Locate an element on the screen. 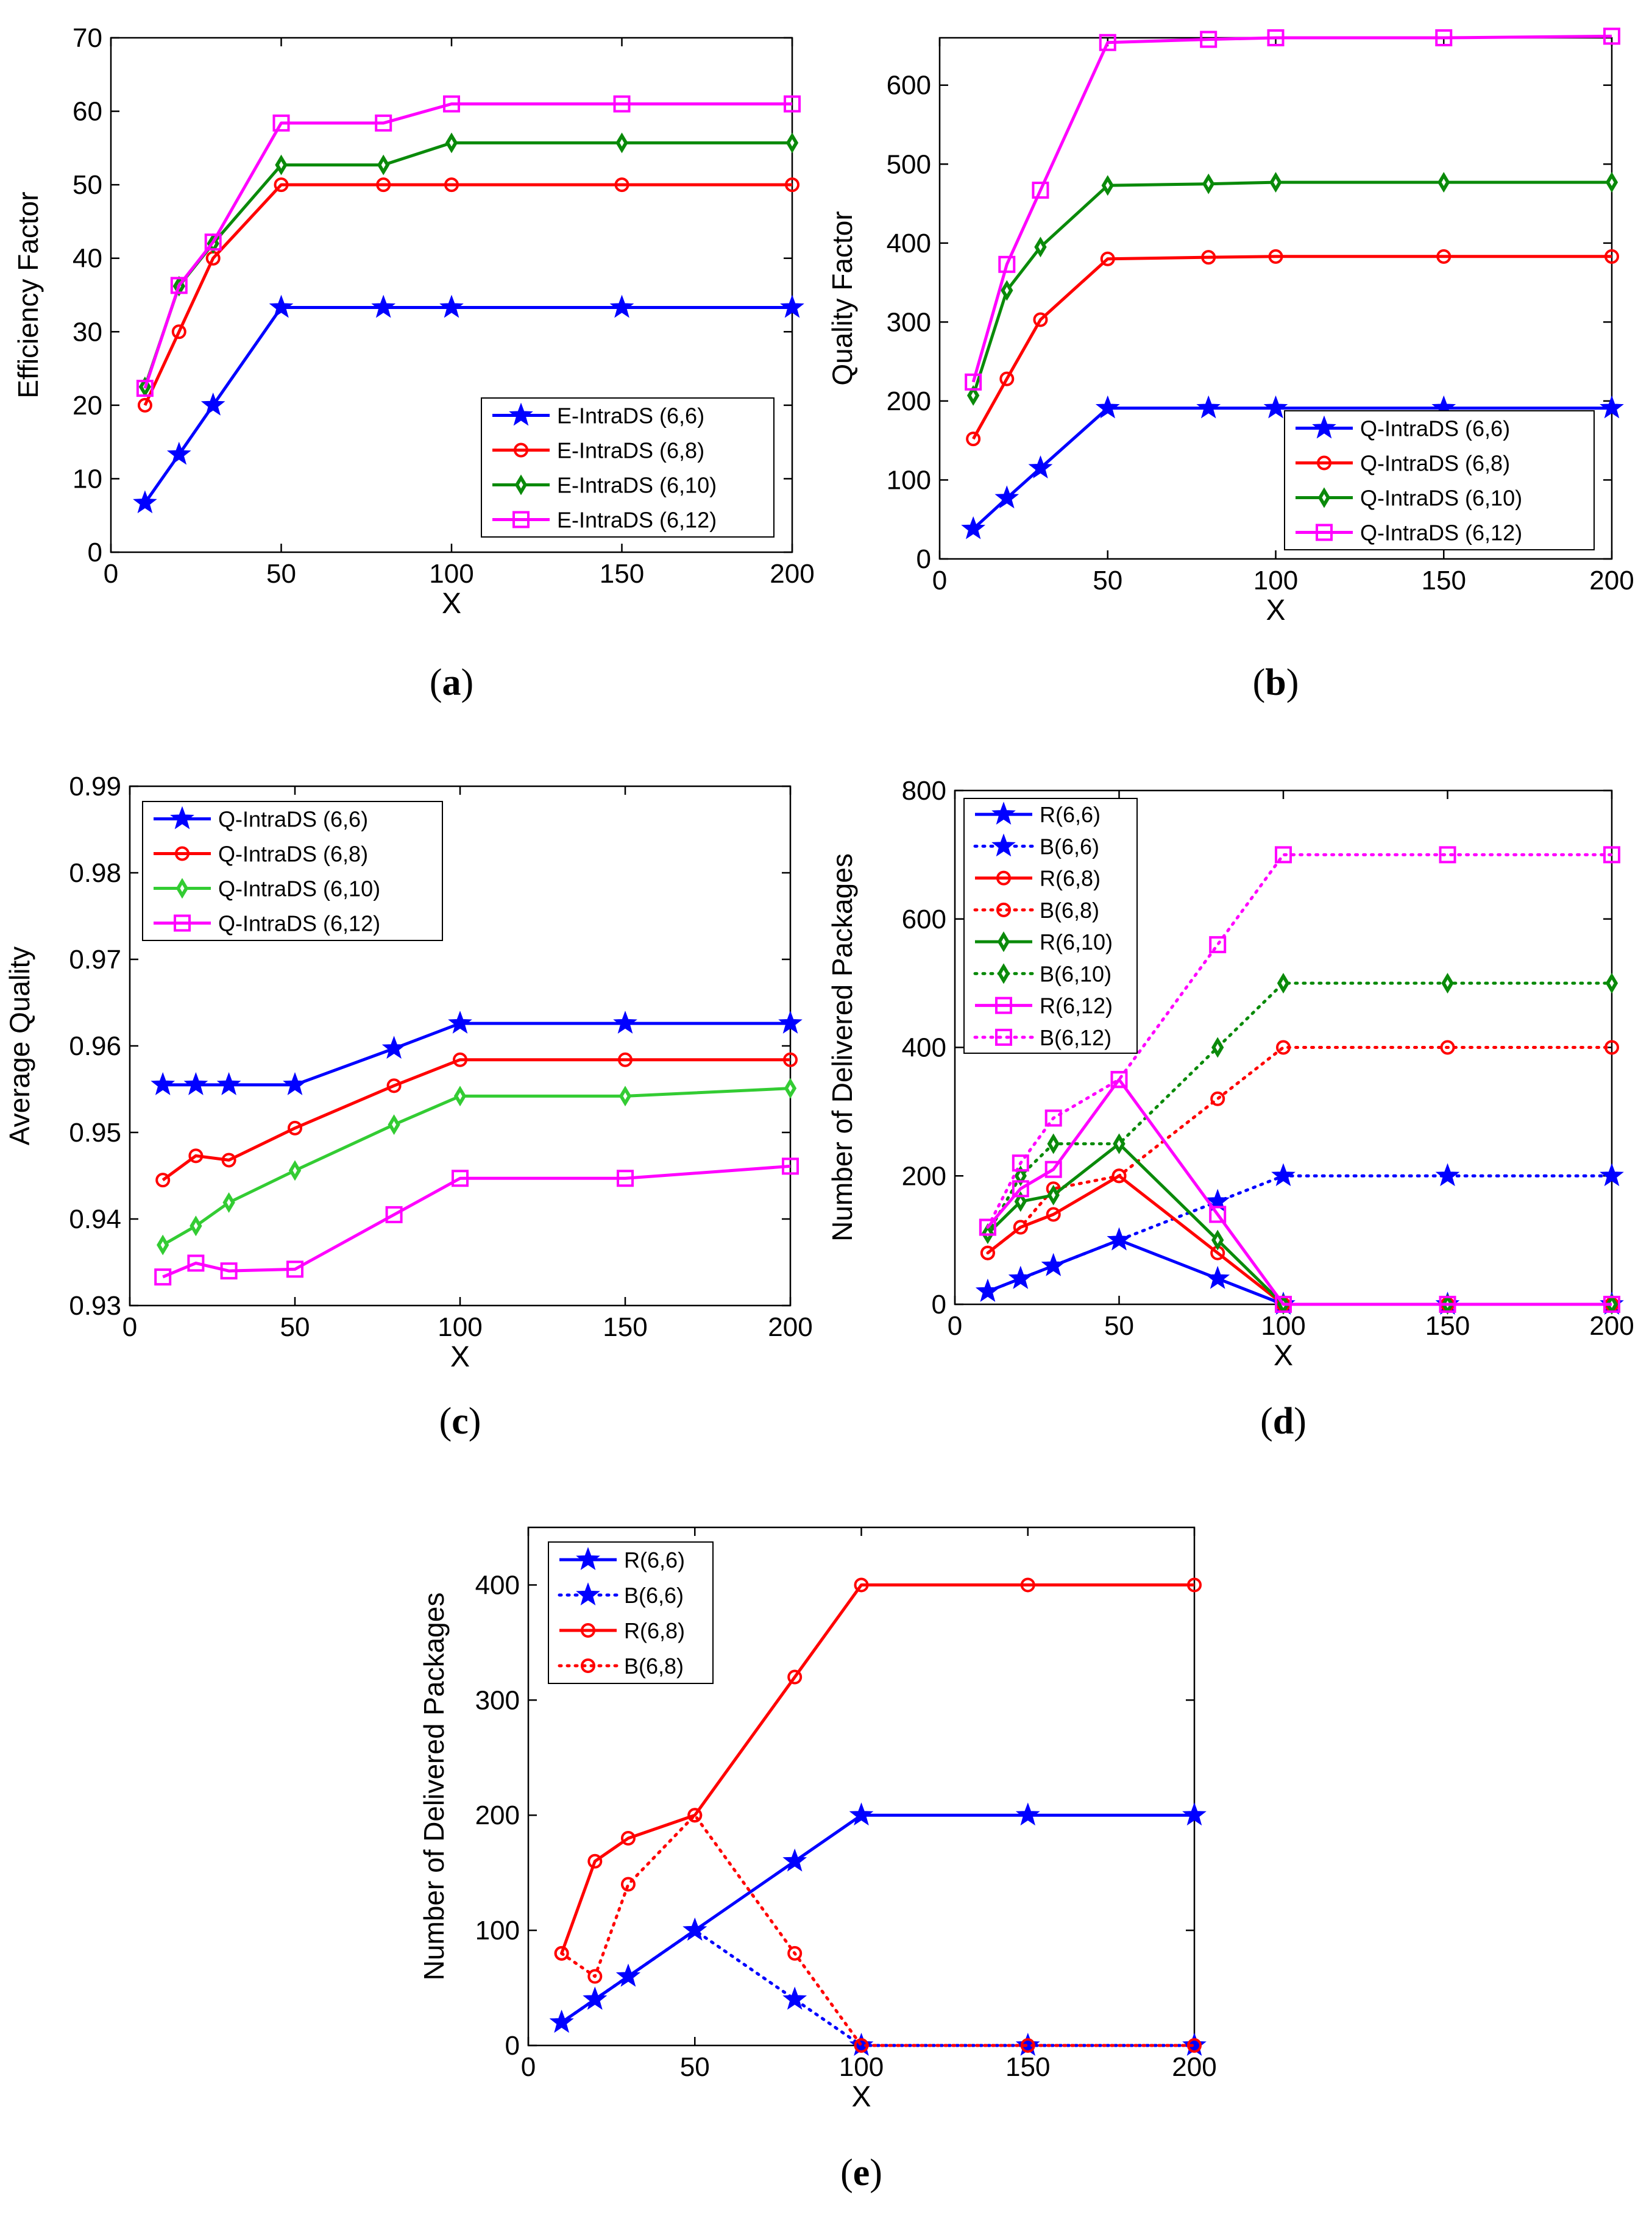  legend-item: R(6,10) is located at coordinates (1044, 941).